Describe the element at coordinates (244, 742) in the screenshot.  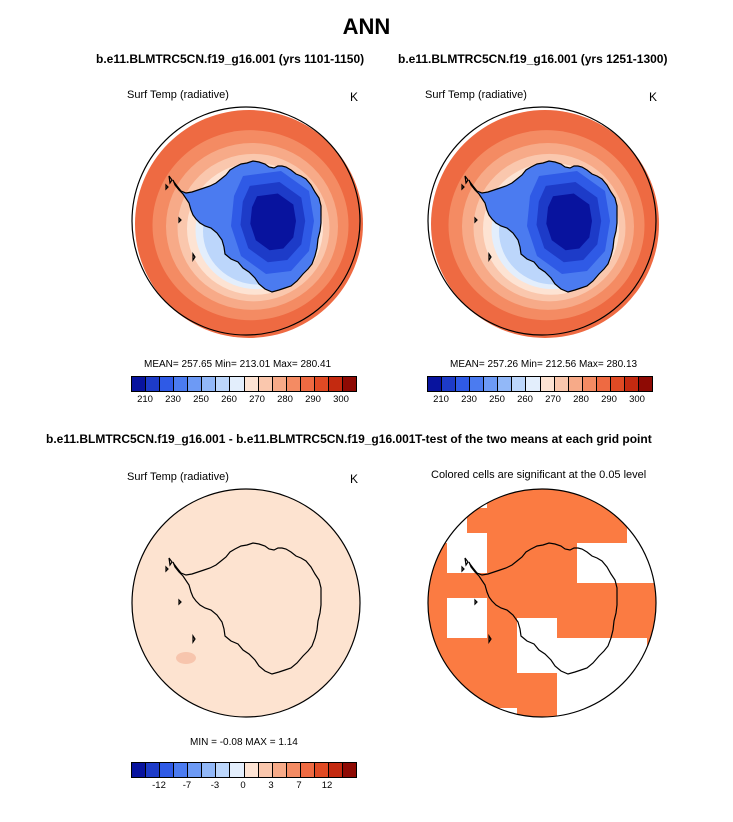
I see `panel-3-stats: MIN = -0.08 MAX = 1.14` at that location.